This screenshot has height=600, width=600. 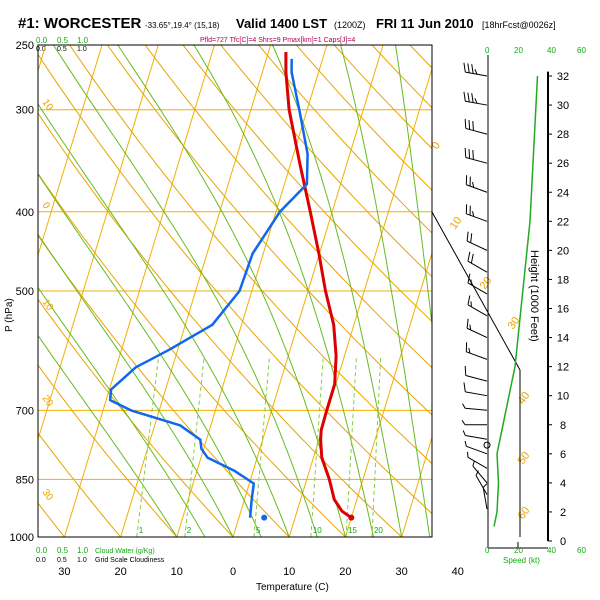 What do you see at coordinates (22, 538) in the screenshot?
I see `p-tick-label: 1000` at bounding box center [22, 538].